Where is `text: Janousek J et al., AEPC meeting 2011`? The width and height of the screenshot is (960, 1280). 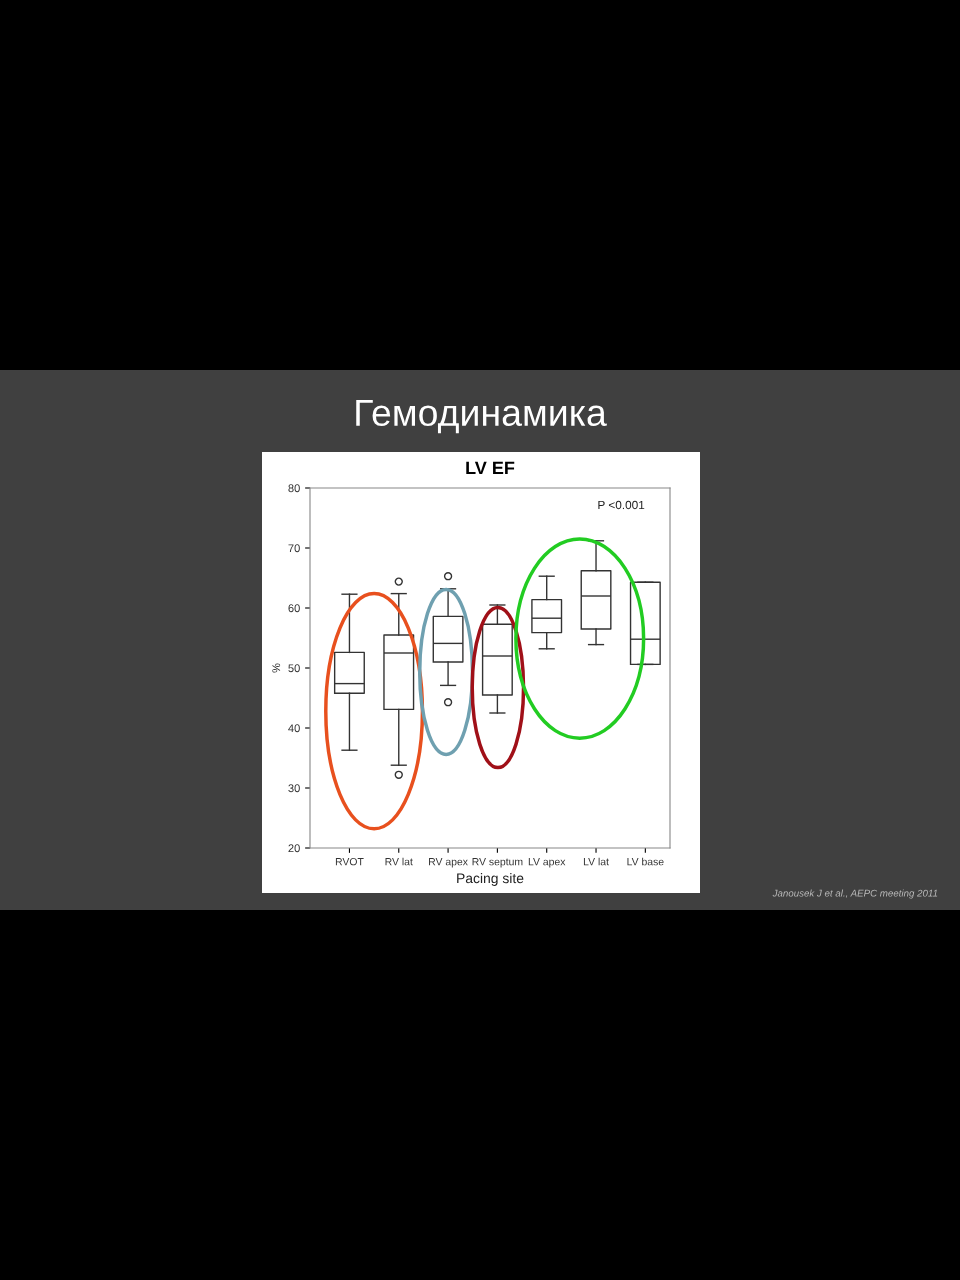
text: Janousek J et al., AEPC meeting 2011 is located at coordinates (855, 894).